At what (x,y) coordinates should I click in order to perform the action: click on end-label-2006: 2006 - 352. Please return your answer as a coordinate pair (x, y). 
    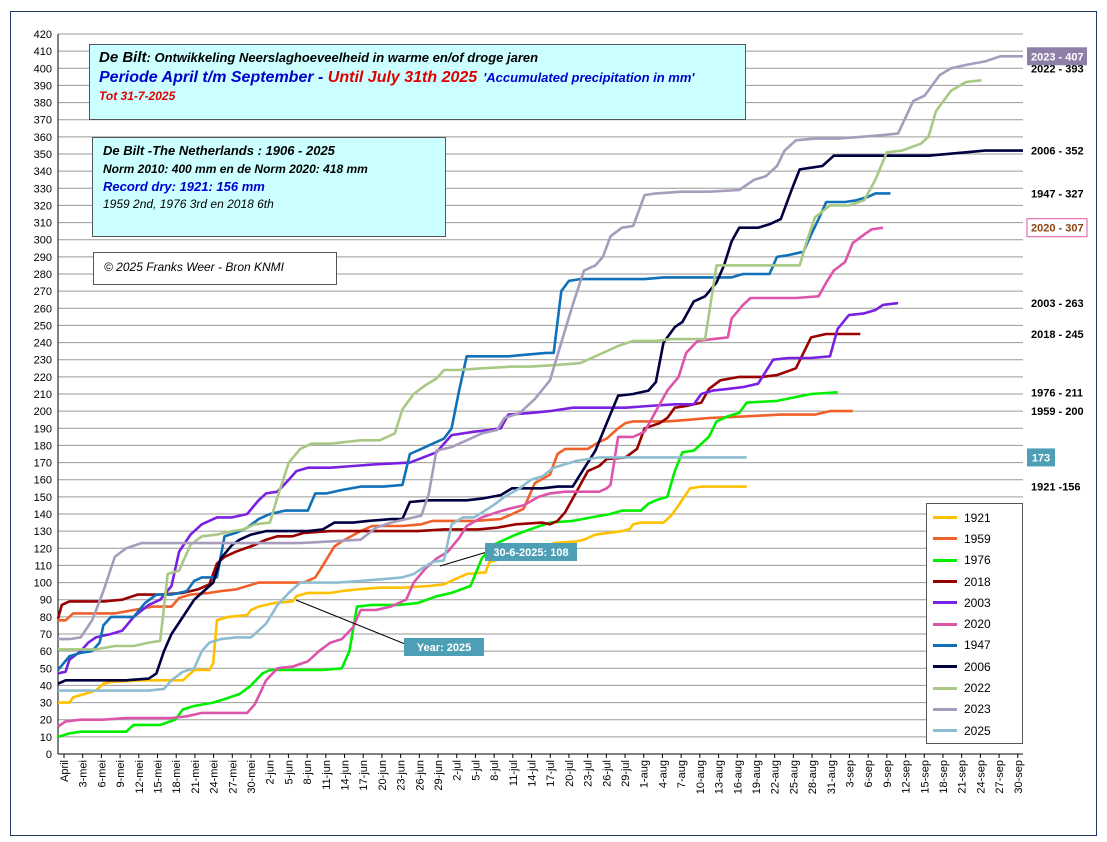
    Looking at the image, I should click on (1057, 152).